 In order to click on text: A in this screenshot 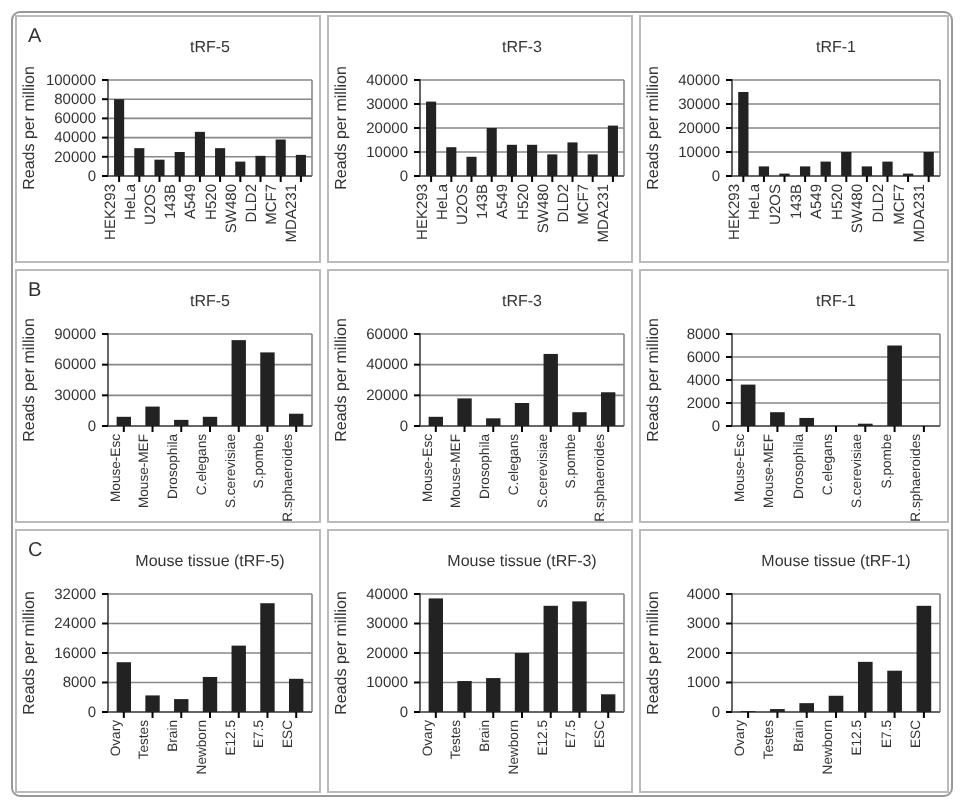, I will do `click(35, 37)`.